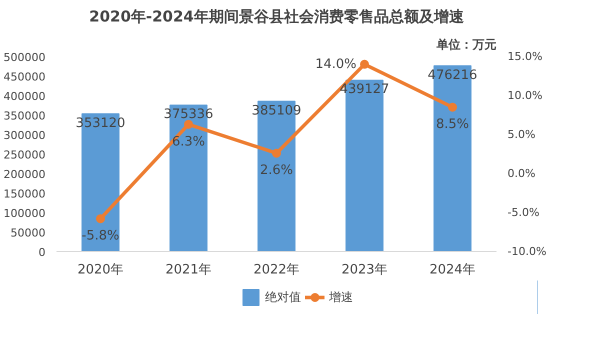  Describe the element at coordinates (522, 134) in the screenshot. I see `y2-tick-label: 5.0%` at that location.